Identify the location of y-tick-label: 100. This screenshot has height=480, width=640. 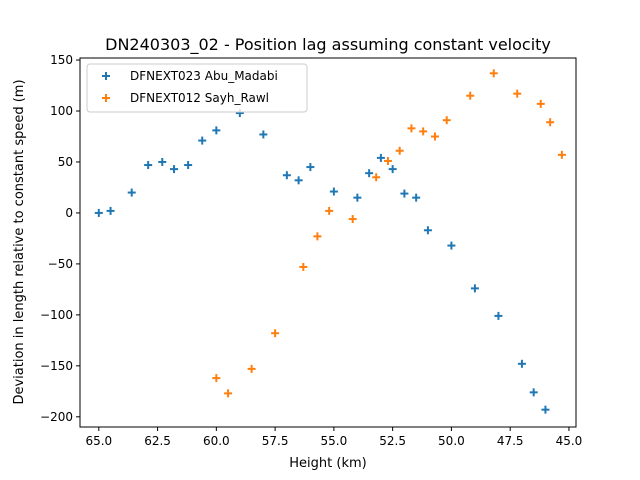
(61, 111).